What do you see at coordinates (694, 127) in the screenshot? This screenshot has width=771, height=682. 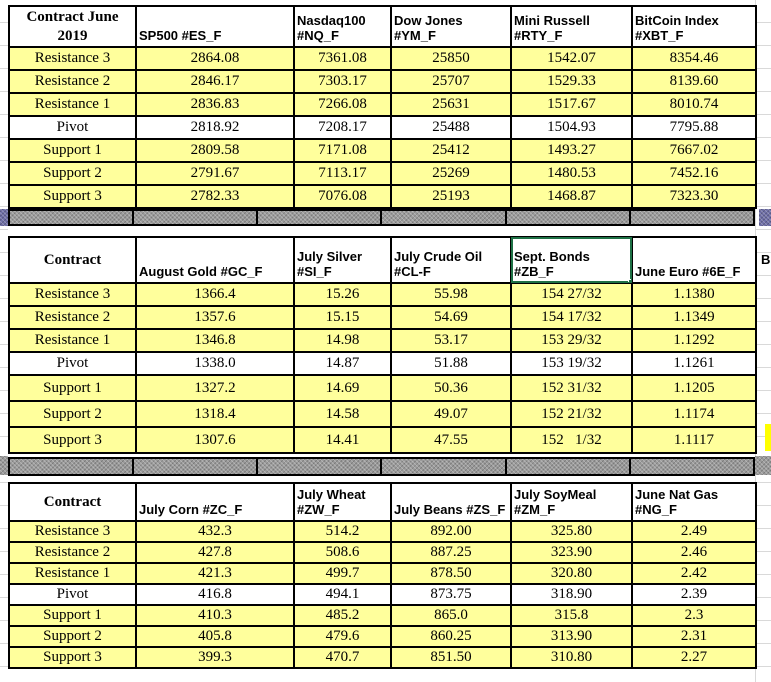 I see `value-cell: 7795.88` at bounding box center [694, 127].